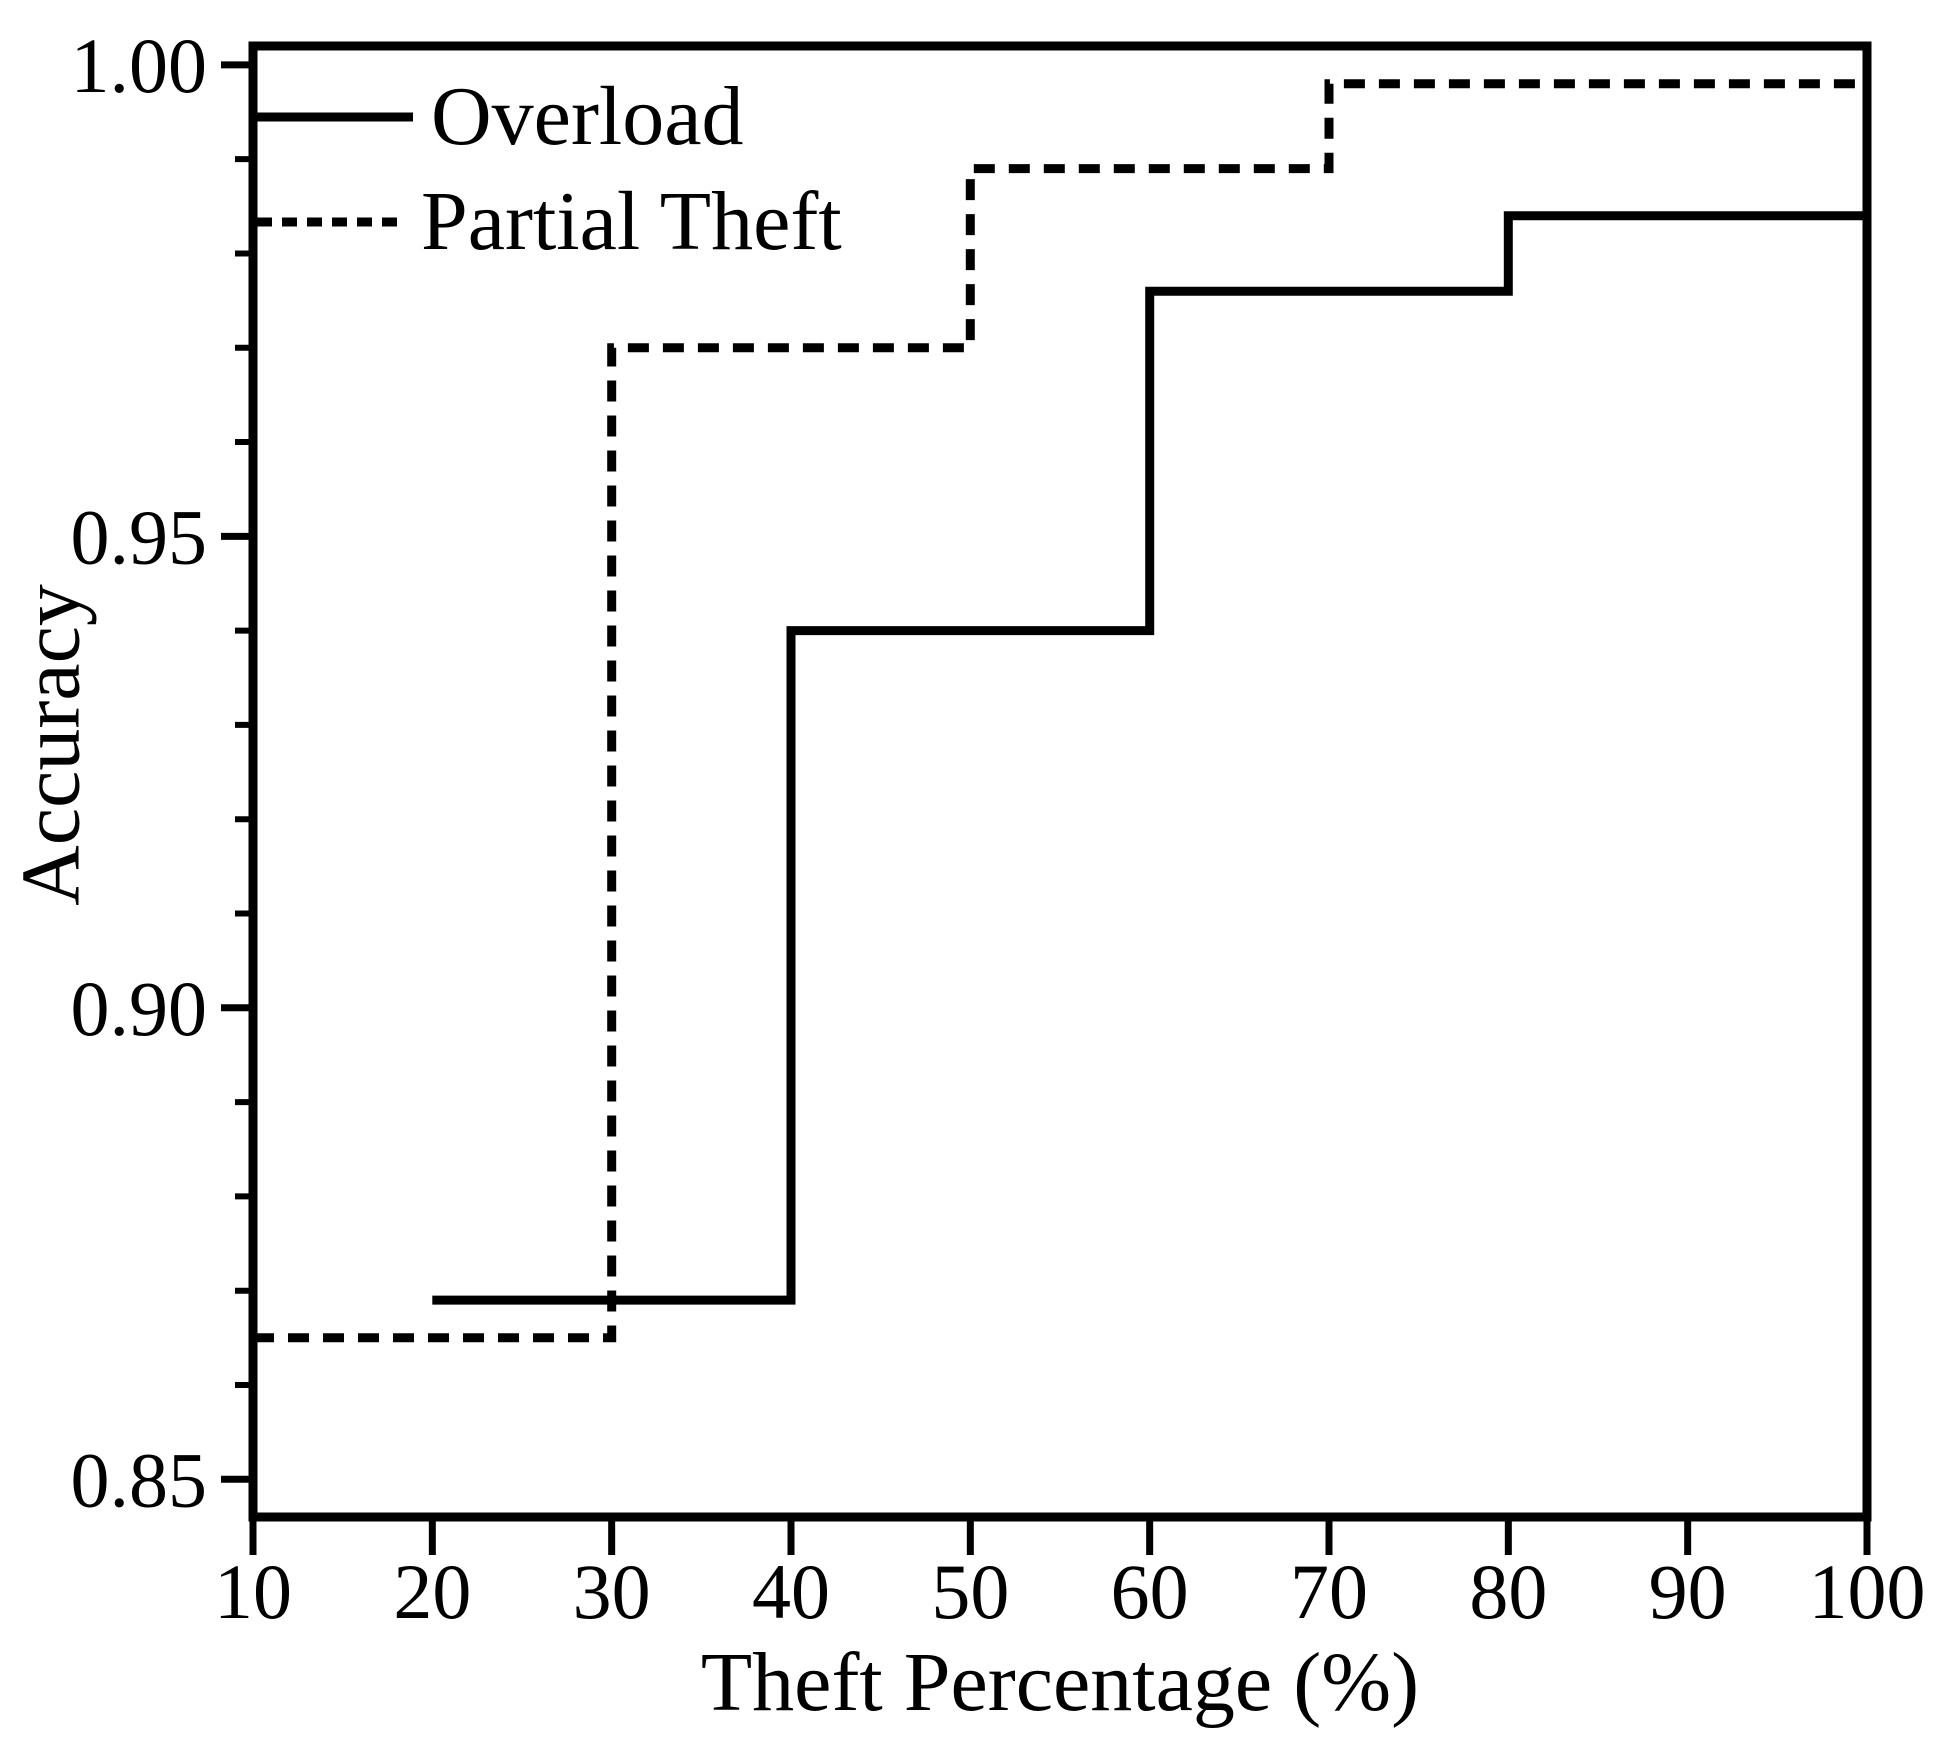 This screenshot has width=1949, height=1763. I want to click on x-tick-label: 60, so click(1150, 1591).